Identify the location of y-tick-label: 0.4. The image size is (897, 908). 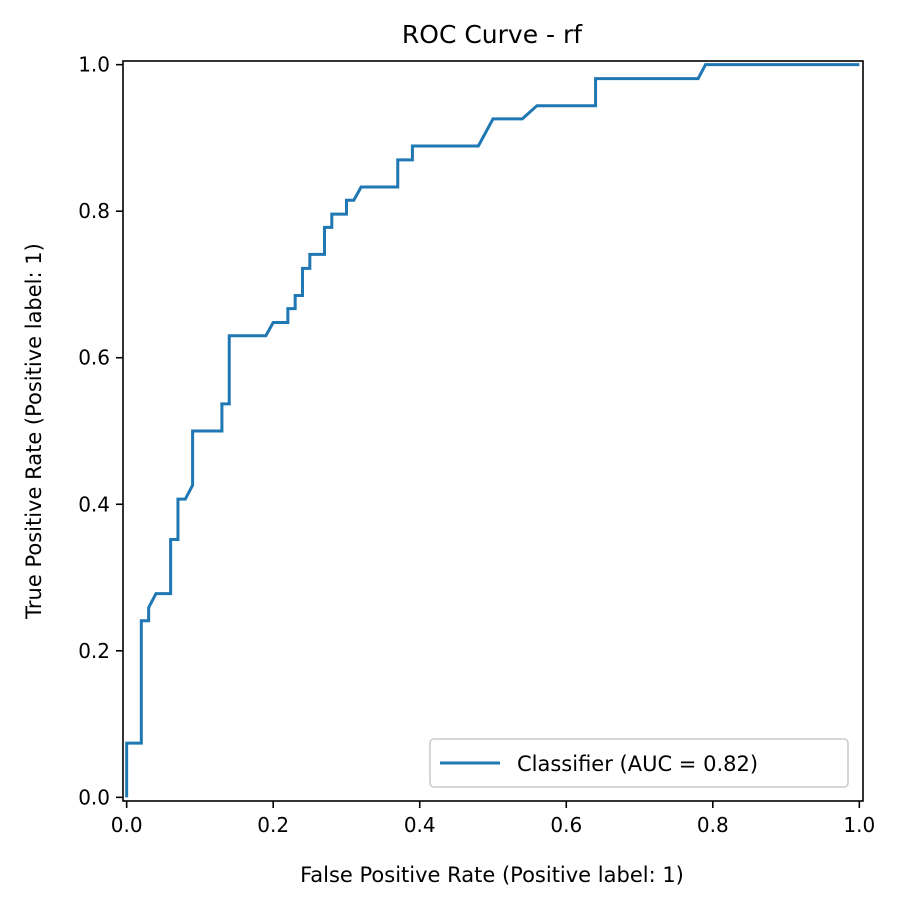
(94, 504).